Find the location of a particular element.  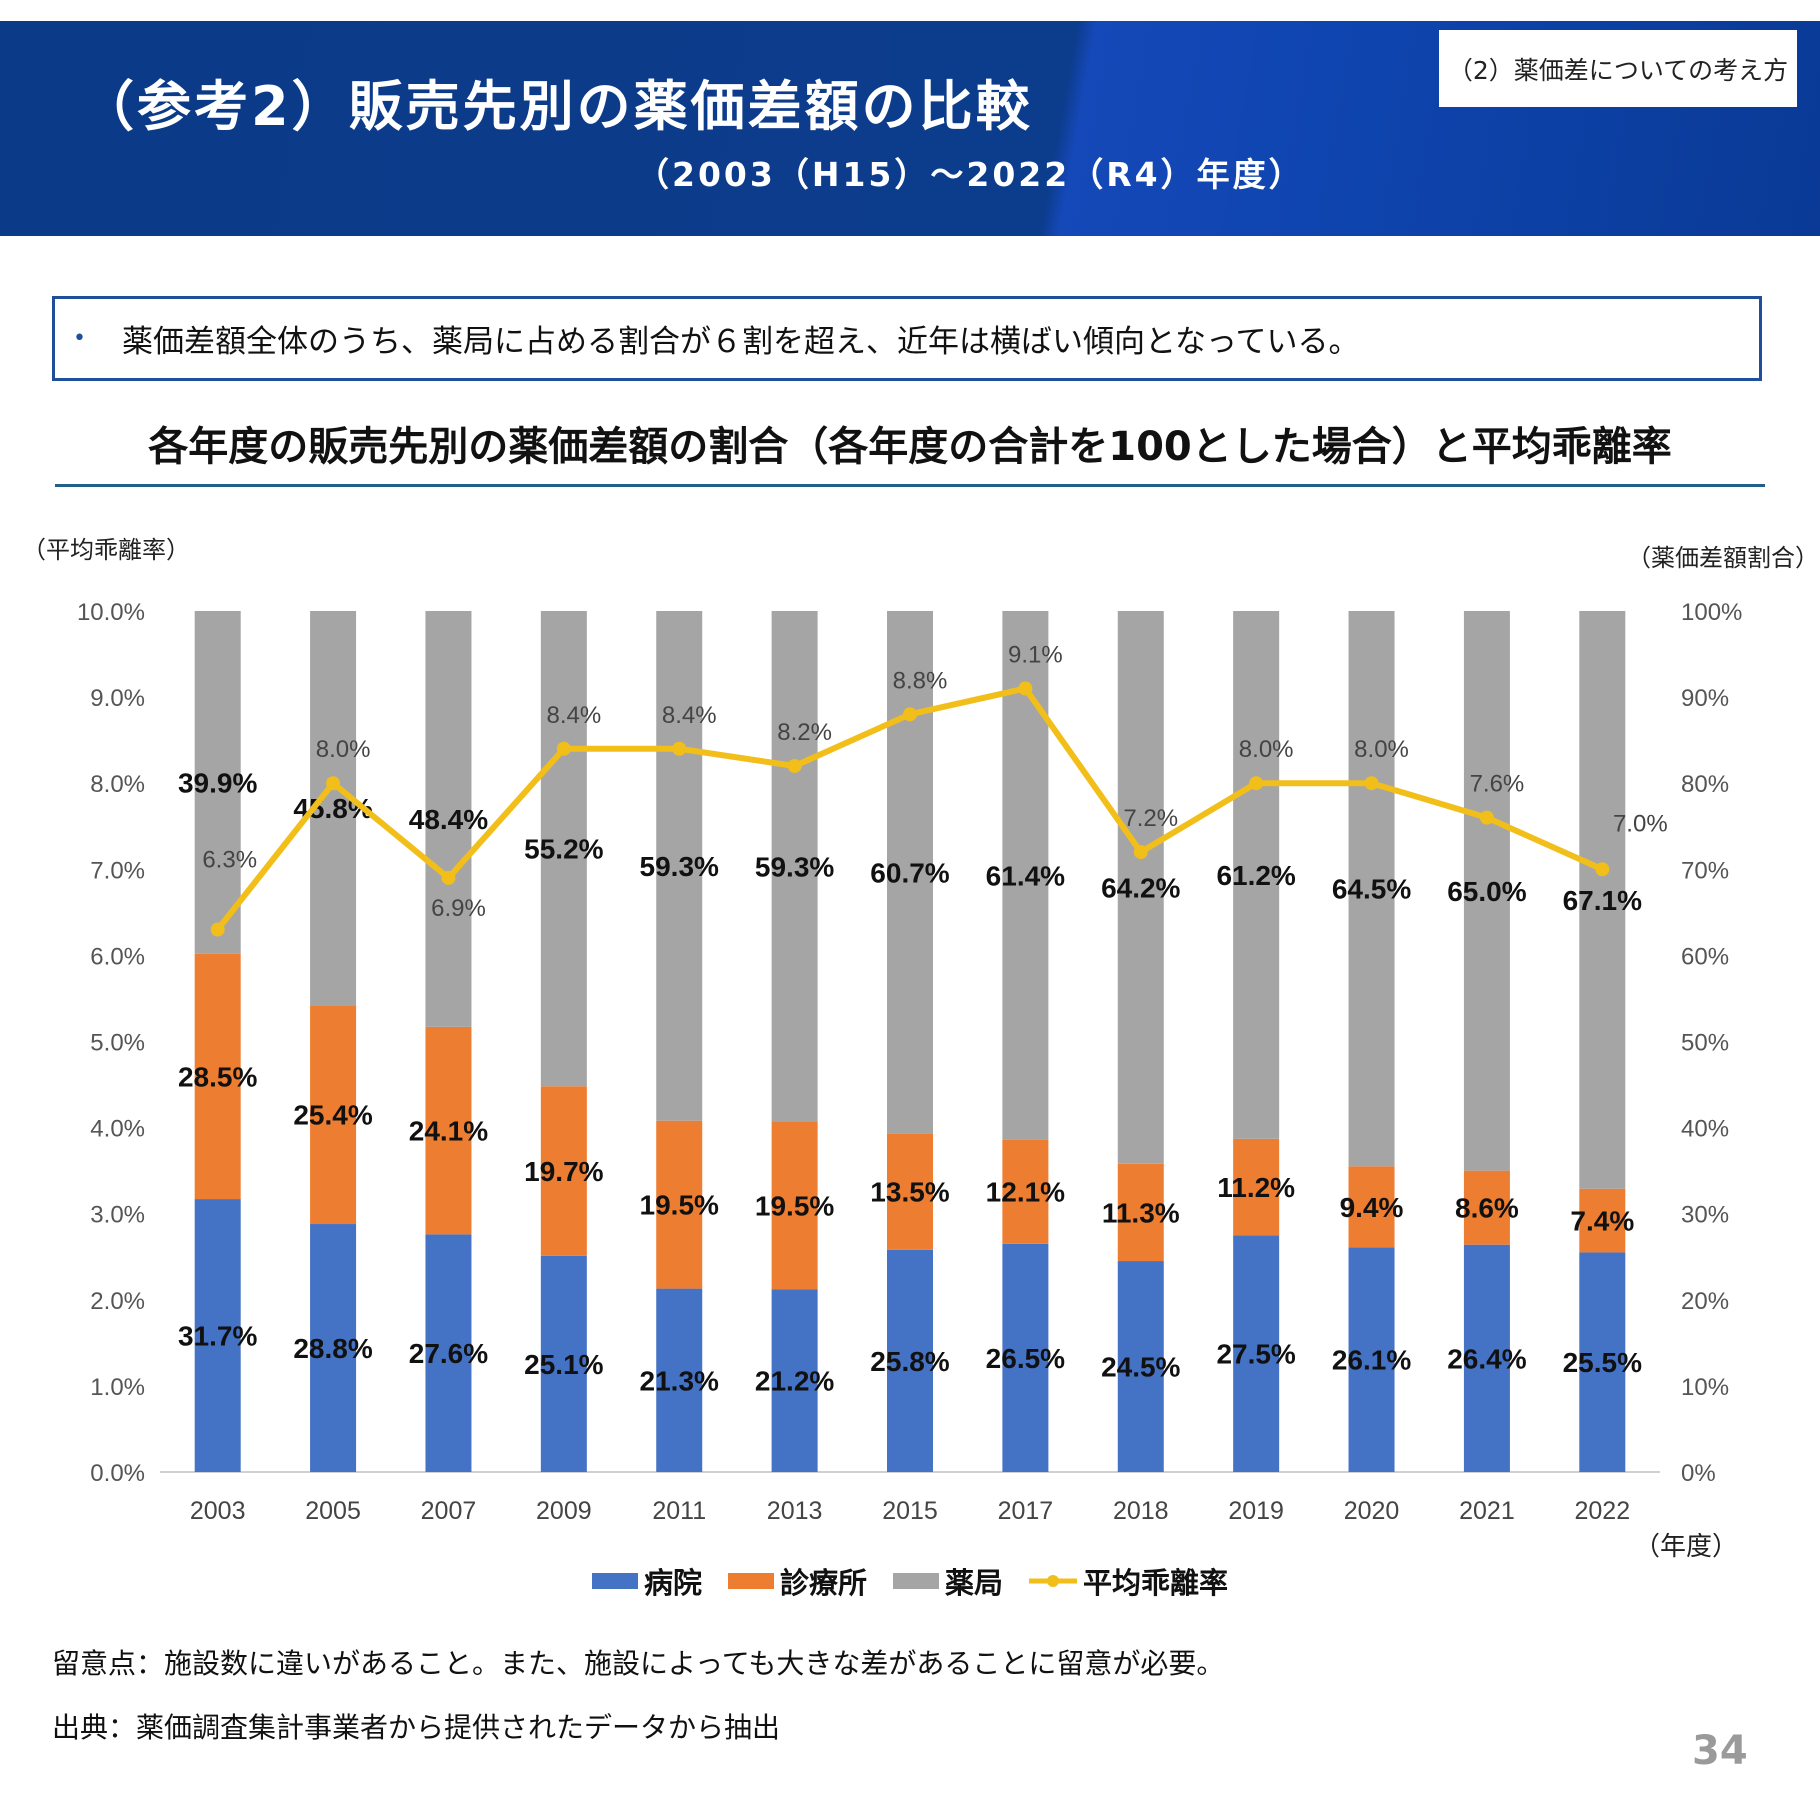

right-tick-label: 80% is located at coordinates (1705, 784).